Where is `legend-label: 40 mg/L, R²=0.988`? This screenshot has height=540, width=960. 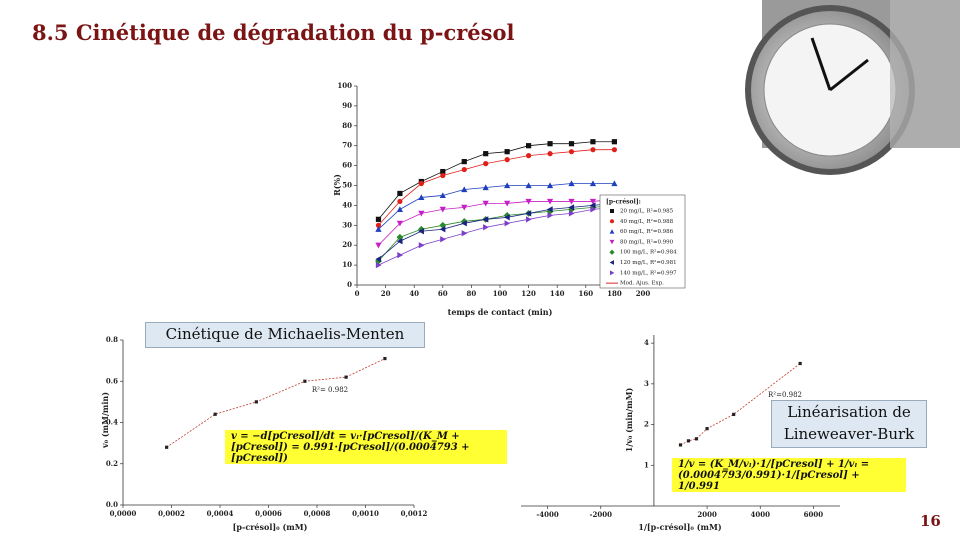 legend-label: 40 mg/L, R²=0.988 is located at coordinates (647, 221).